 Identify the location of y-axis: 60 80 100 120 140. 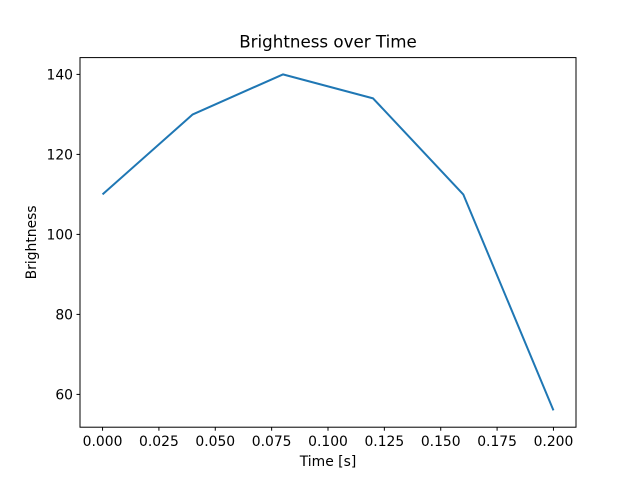
(63, 235).